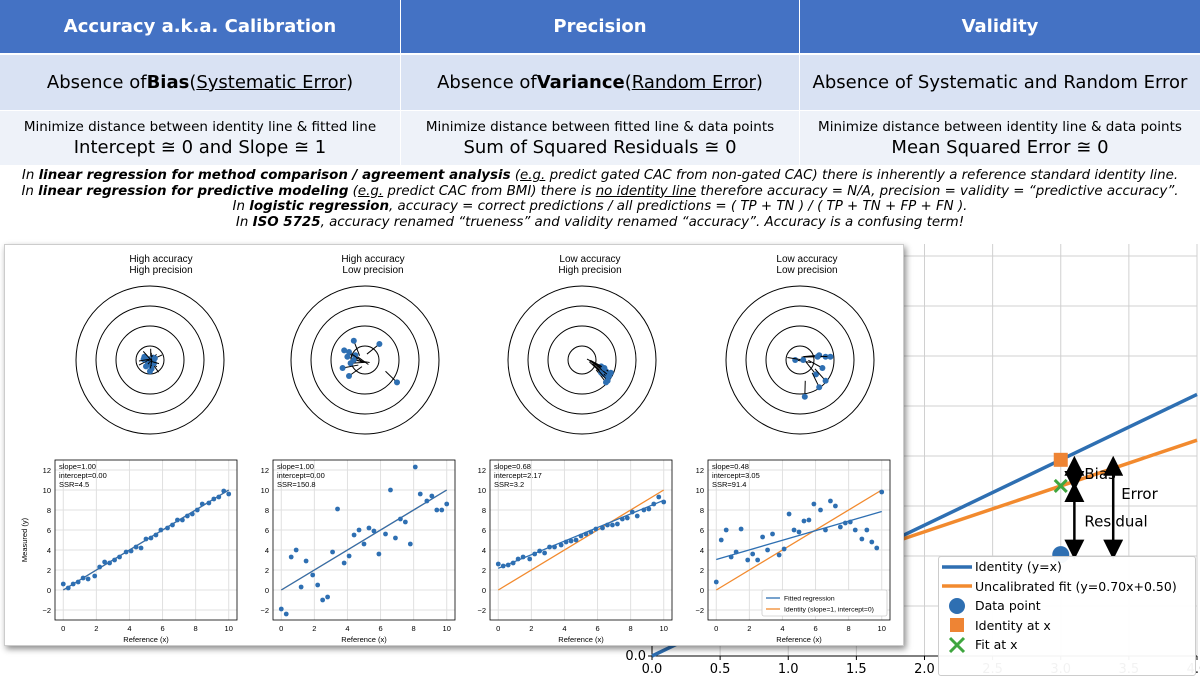 This screenshot has height=677, width=1200. What do you see at coordinates (782, 628) in the screenshot?
I see `x-tick-label: 4` at bounding box center [782, 628].